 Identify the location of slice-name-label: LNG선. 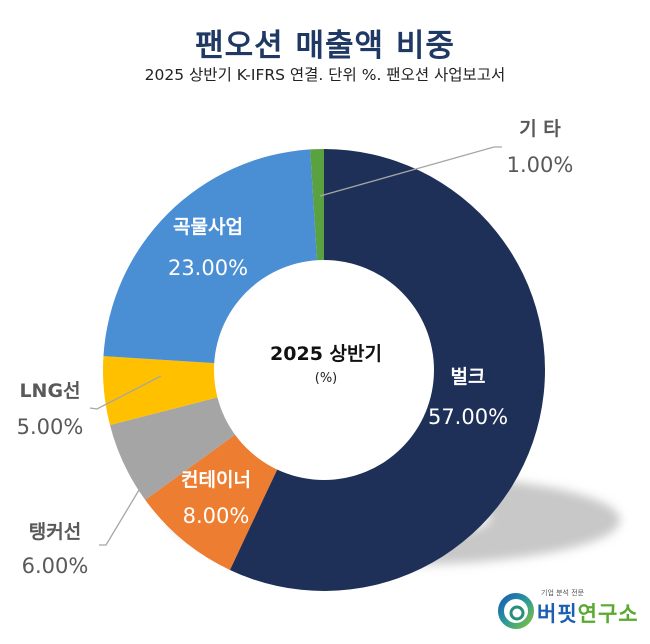
(49, 391).